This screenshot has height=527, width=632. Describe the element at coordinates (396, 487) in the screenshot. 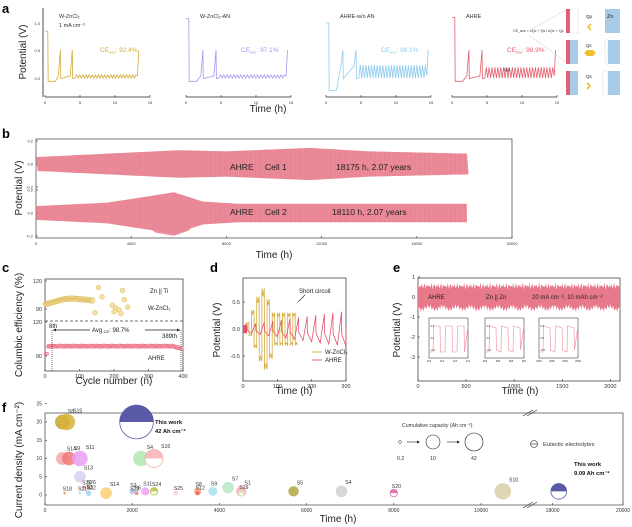

I see `bubble-label: S20` at that location.